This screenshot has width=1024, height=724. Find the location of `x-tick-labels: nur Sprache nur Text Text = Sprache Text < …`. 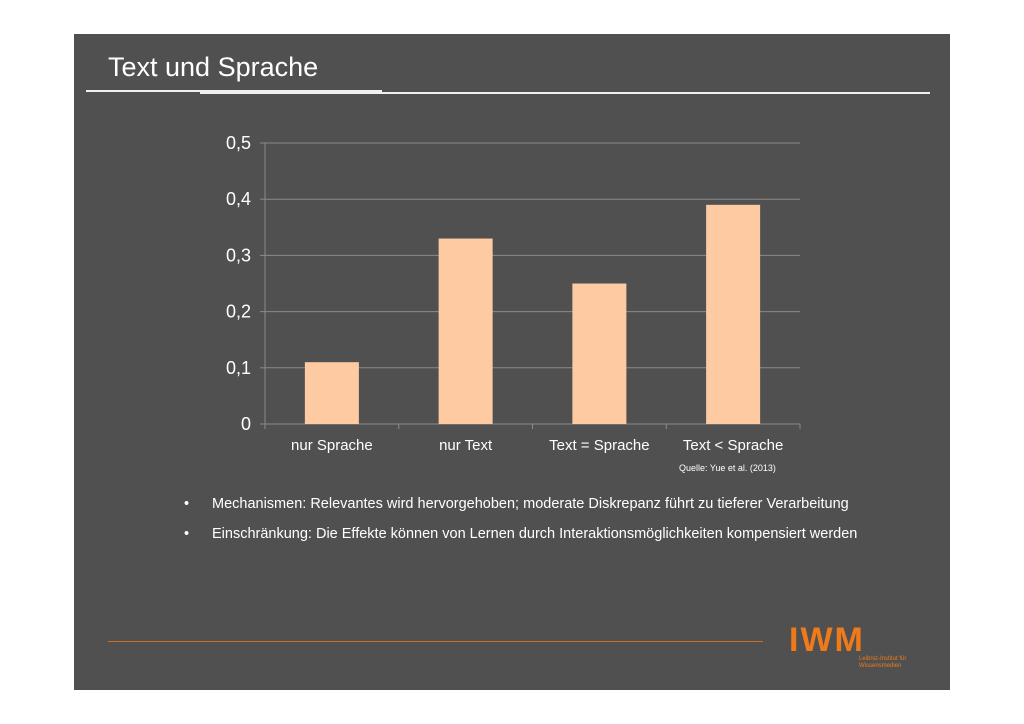

x-tick-labels: nur Sprache nur Text Text = Sprache Text < … is located at coordinates (537, 445).